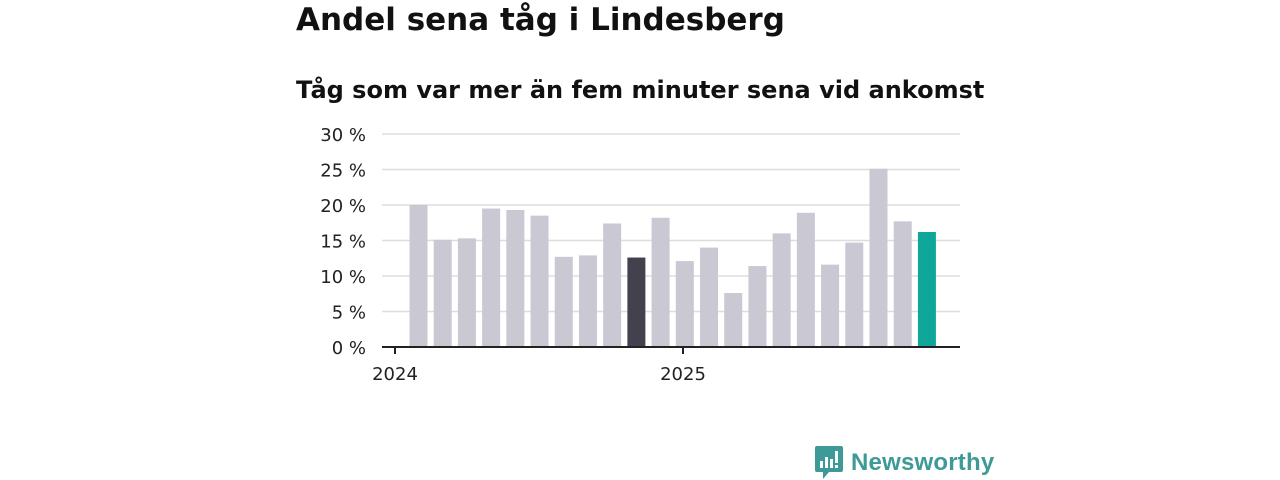 The height and width of the screenshot is (480, 1280). What do you see at coordinates (923, 462) in the screenshot?
I see `brand-name: Newsworthy` at bounding box center [923, 462].